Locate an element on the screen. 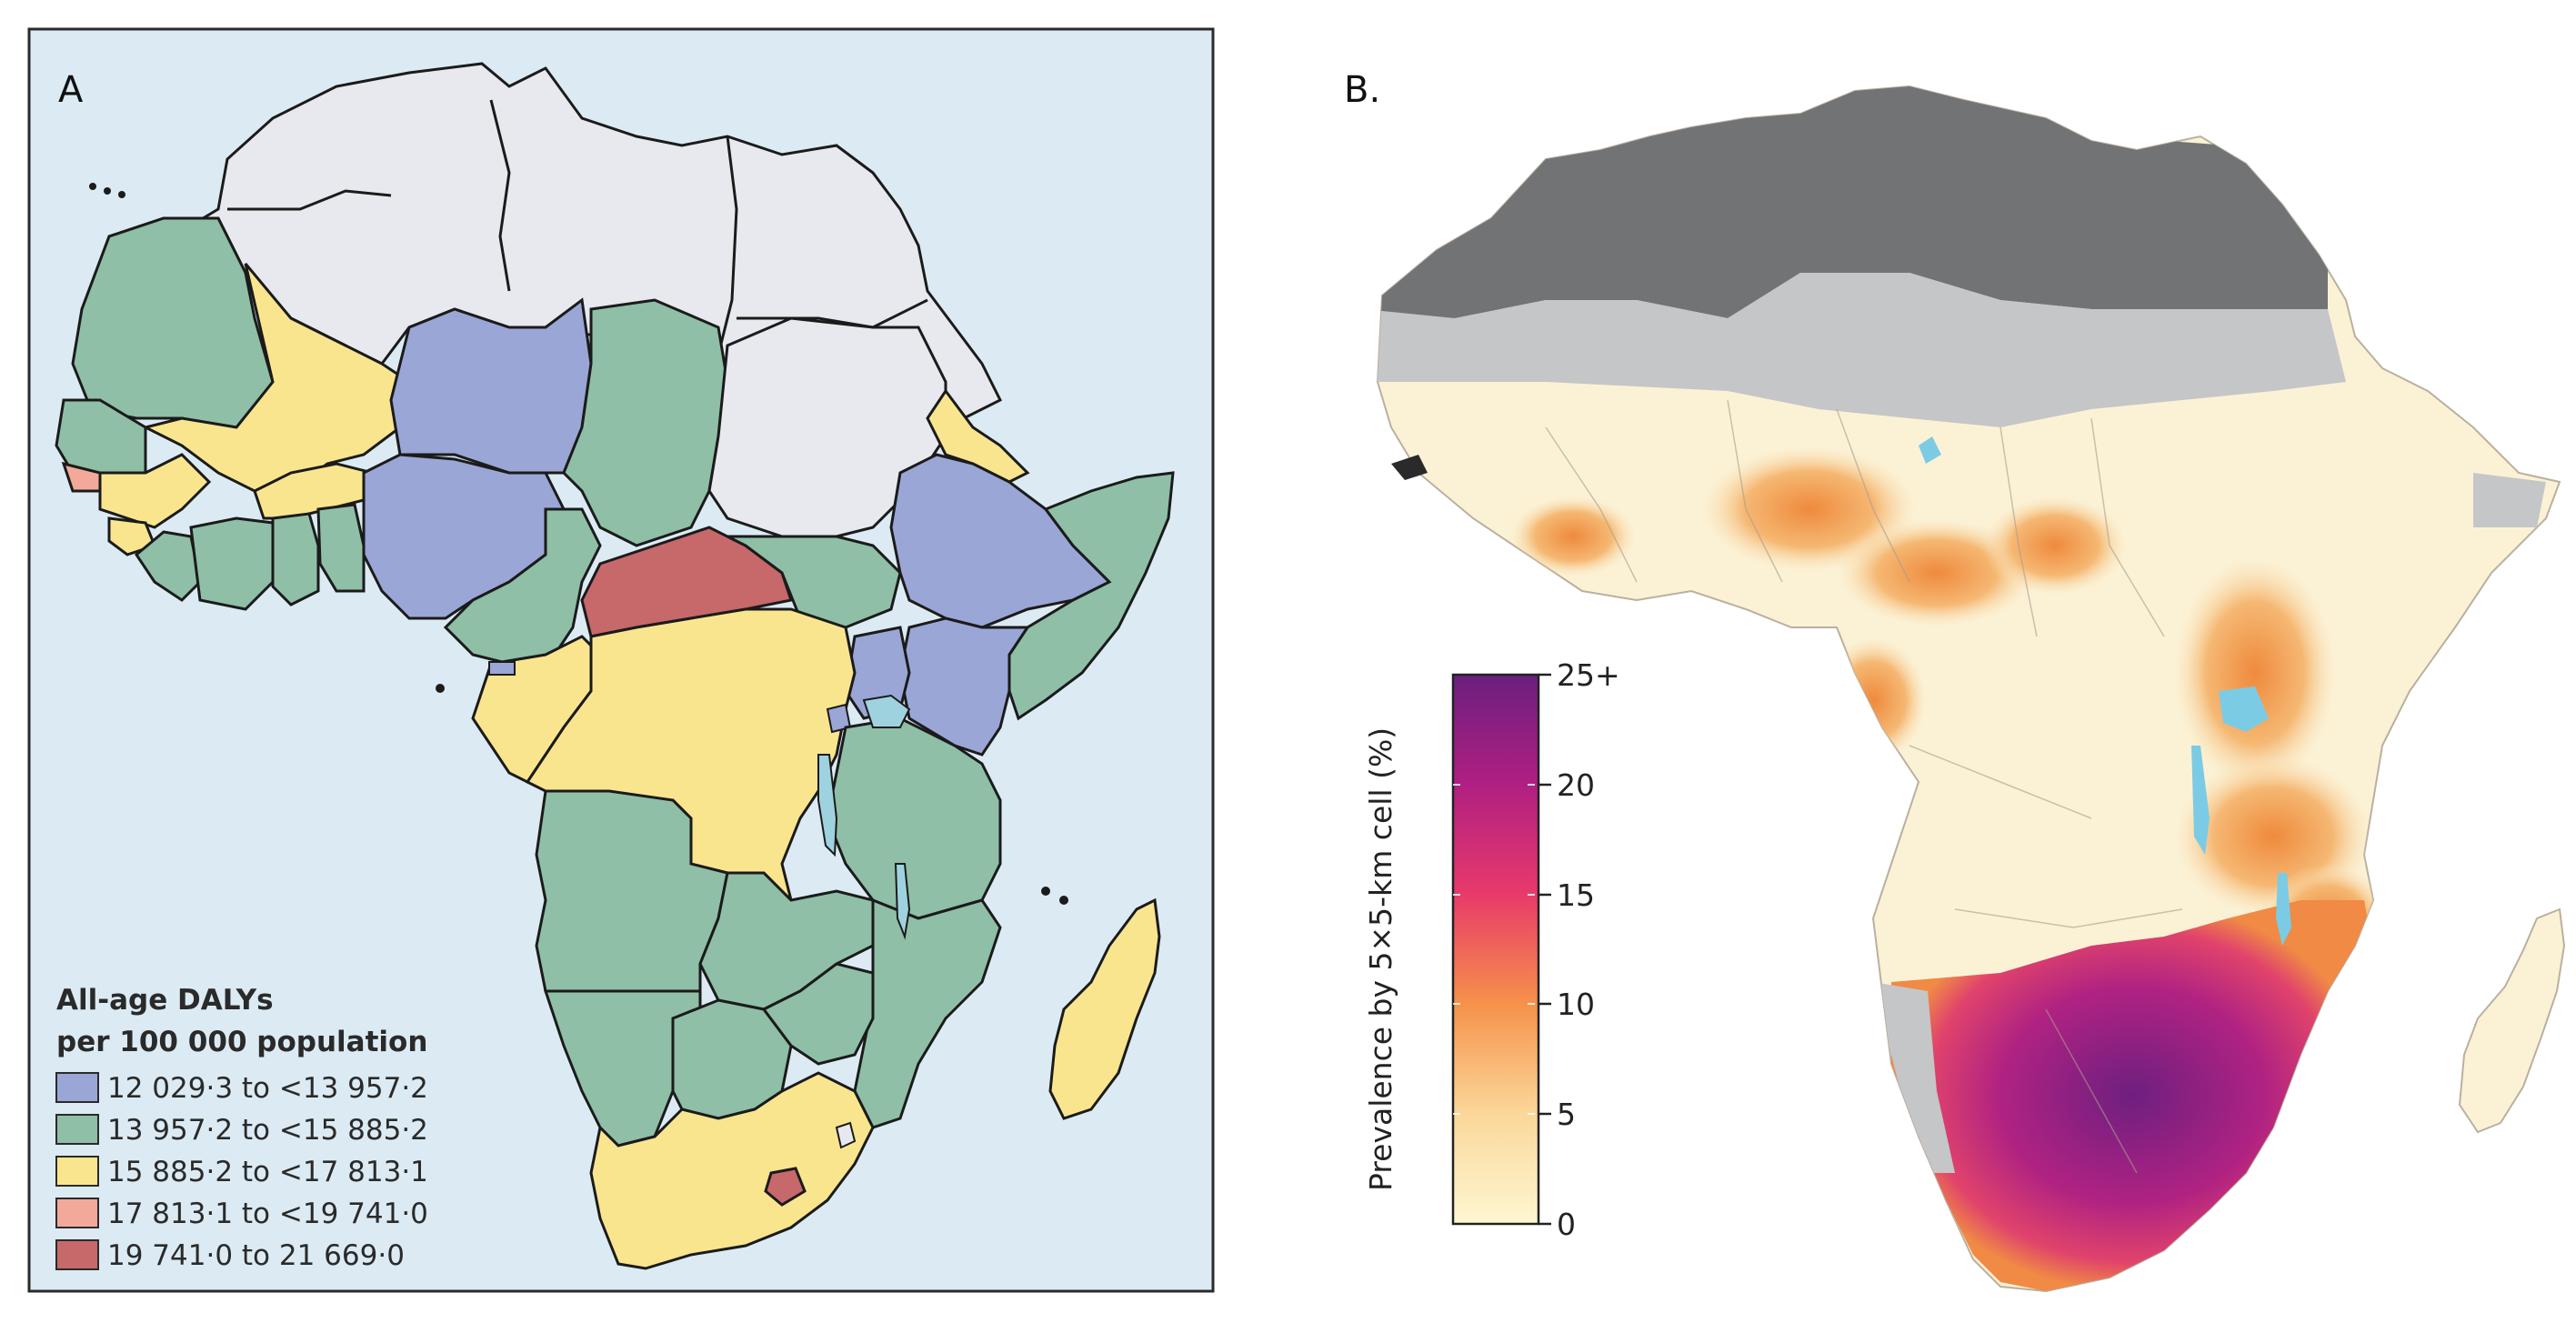  tick-label-0: 0 is located at coordinates (1566, 1224).